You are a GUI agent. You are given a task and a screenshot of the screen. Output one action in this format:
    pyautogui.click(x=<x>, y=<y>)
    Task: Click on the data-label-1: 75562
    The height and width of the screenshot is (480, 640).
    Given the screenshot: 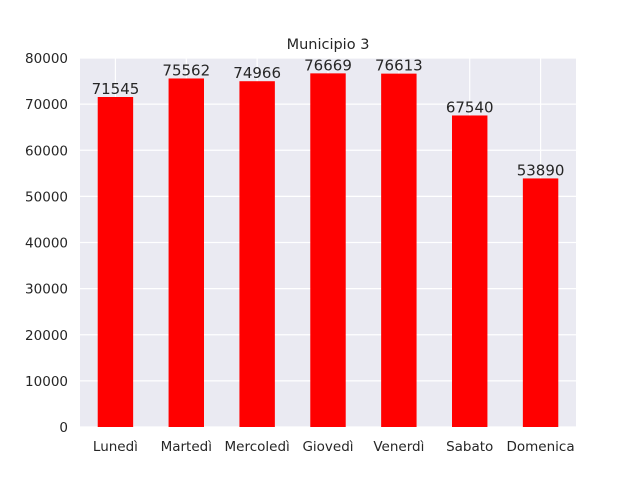 What is the action you would take?
    pyautogui.click(x=186, y=70)
    